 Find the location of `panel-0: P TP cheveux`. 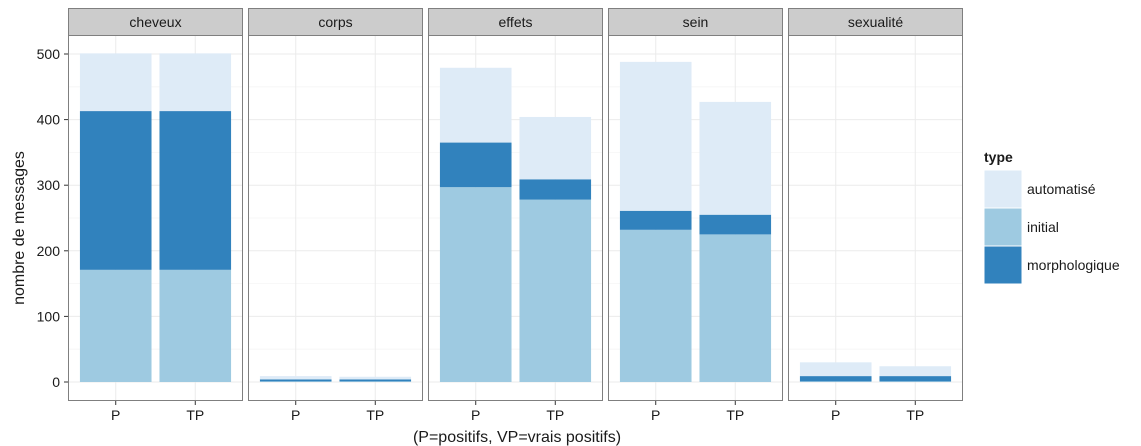

panel-0: P TP cheveux is located at coordinates (155, 215).